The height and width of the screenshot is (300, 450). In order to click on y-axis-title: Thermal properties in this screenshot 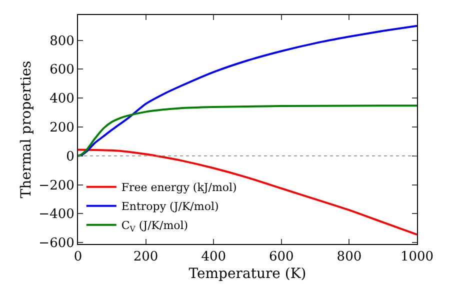, I will do `click(26, 129)`.